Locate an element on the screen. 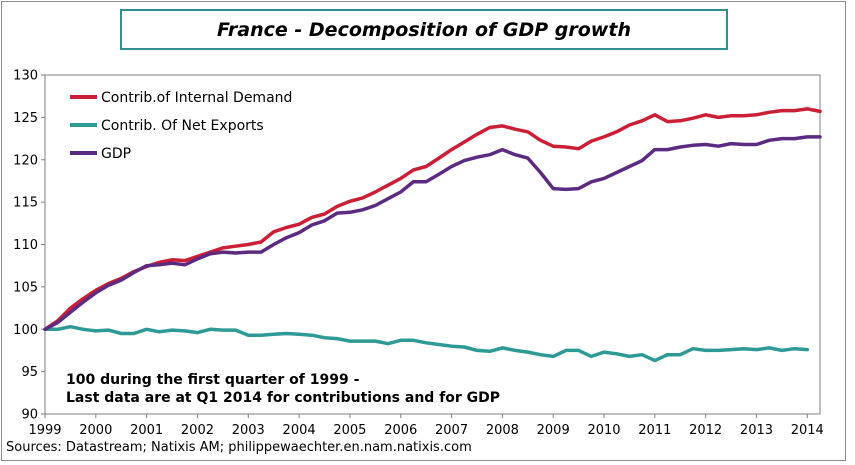 The image size is (855, 465). x-tick-label: 2014 is located at coordinates (807, 430).